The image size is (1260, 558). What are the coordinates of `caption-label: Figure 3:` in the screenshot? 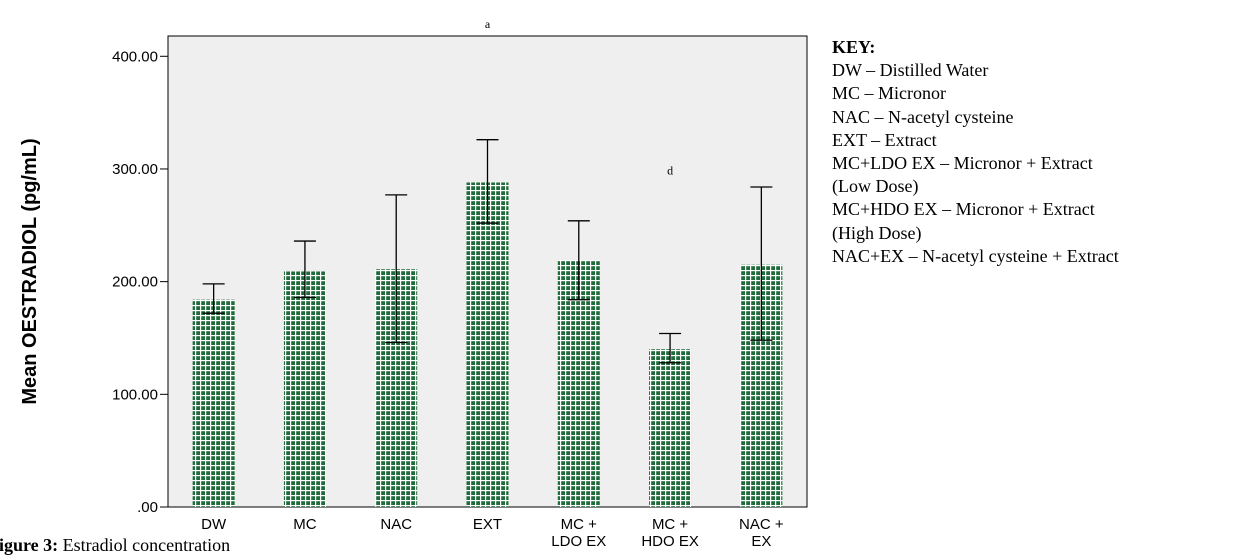 It's located at (29, 545).